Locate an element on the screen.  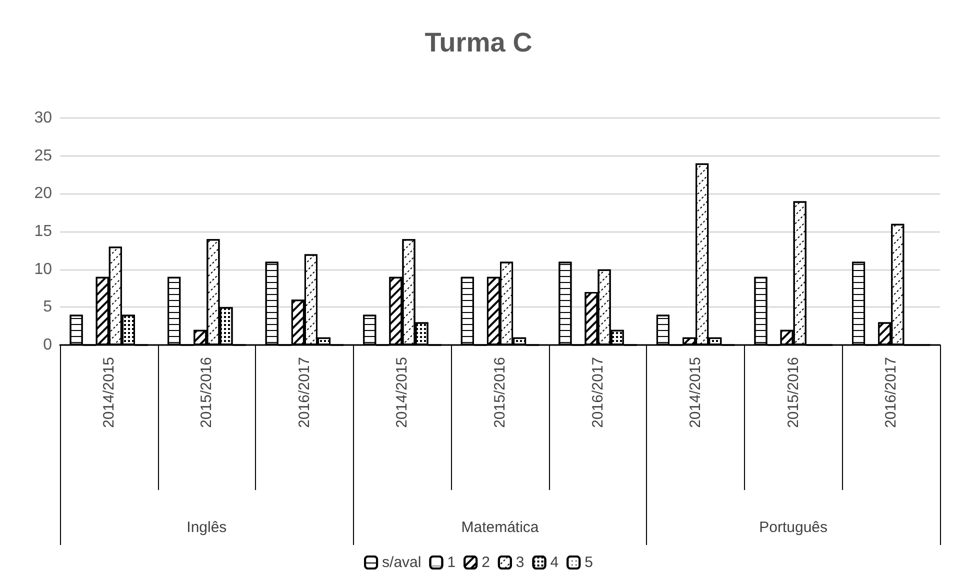
y-tick-label: 15 is located at coordinates (43, 231).